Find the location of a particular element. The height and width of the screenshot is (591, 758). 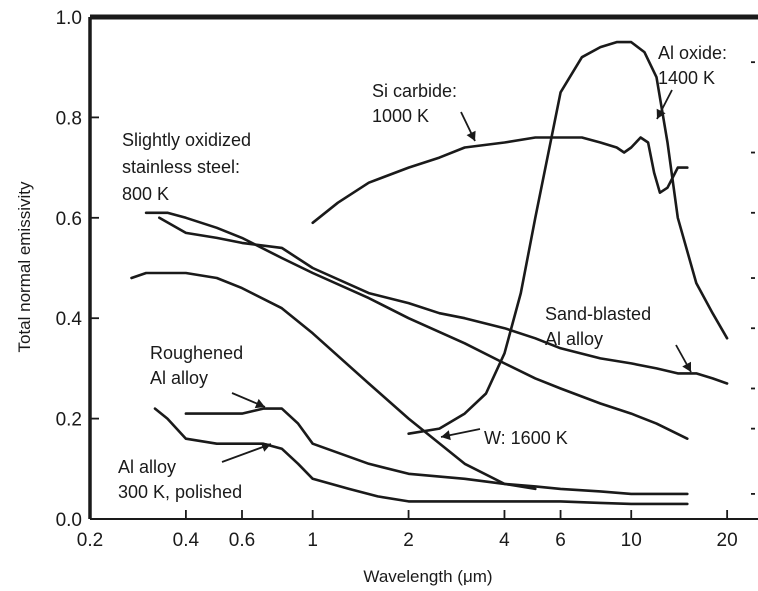

annotation-roughened-al-line-2: Al alloy is located at coordinates (179, 378).